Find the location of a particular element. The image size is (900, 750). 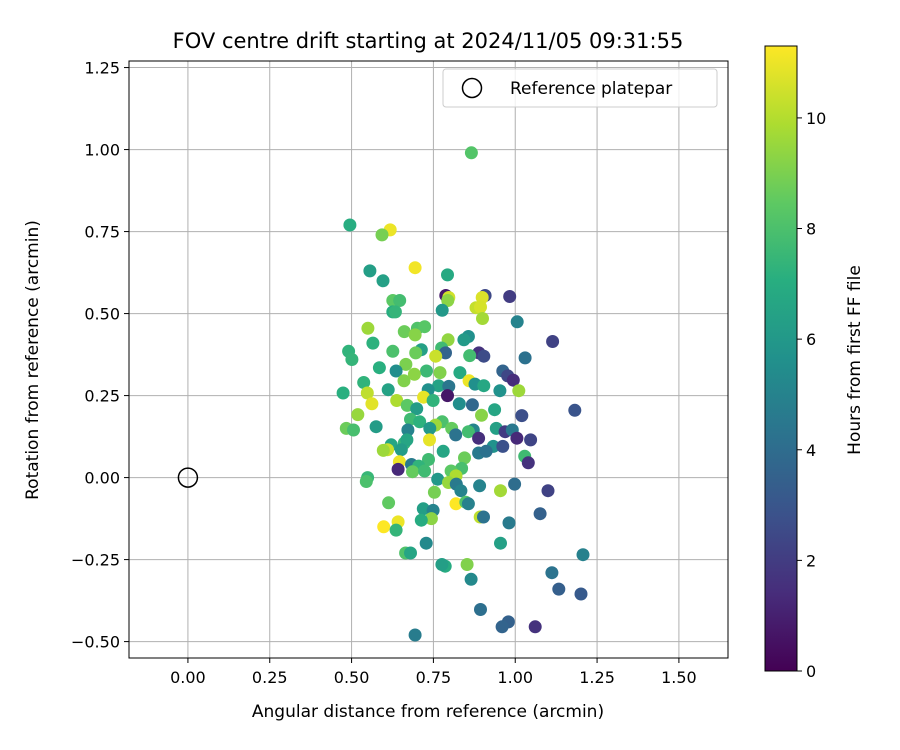

reference-point is located at coordinates (188, 477).